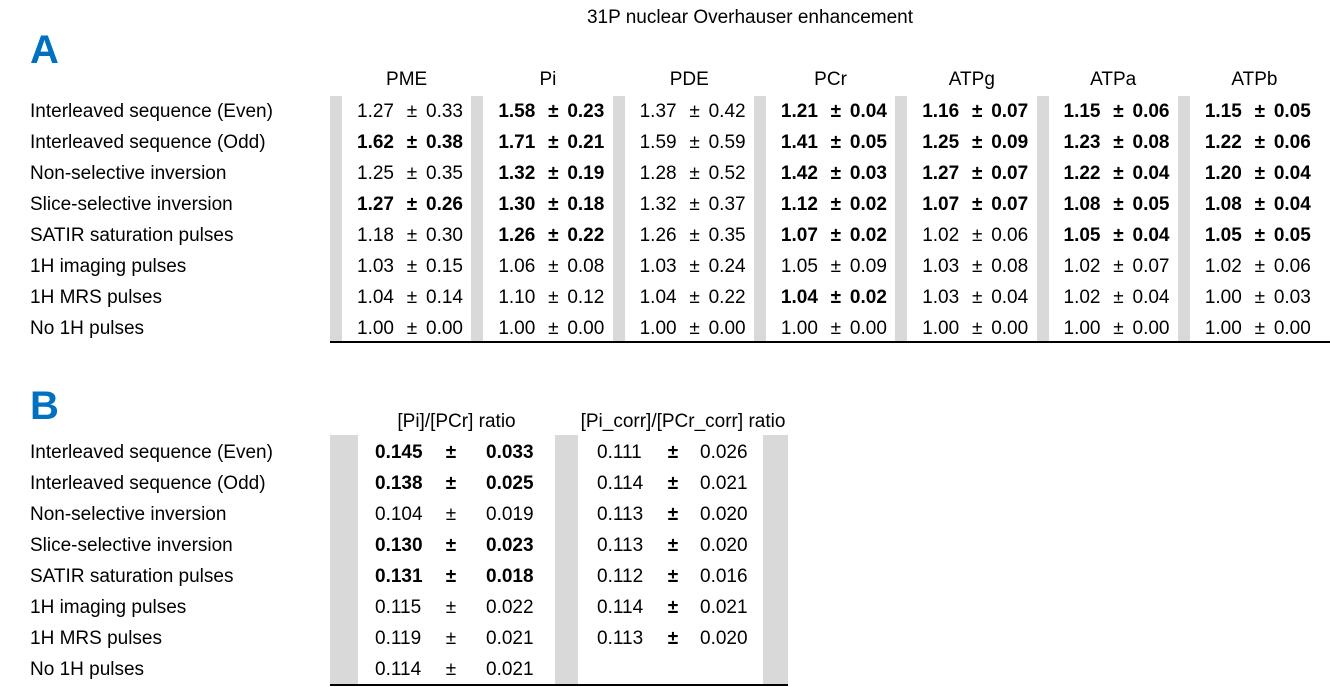 Image resolution: width=1330 pixels, height=687 pixels. What do you see at coordinates (1292, 328) in the screenshot?
I see `cell-sd: 0.00` at bounding box center [1292, 328].